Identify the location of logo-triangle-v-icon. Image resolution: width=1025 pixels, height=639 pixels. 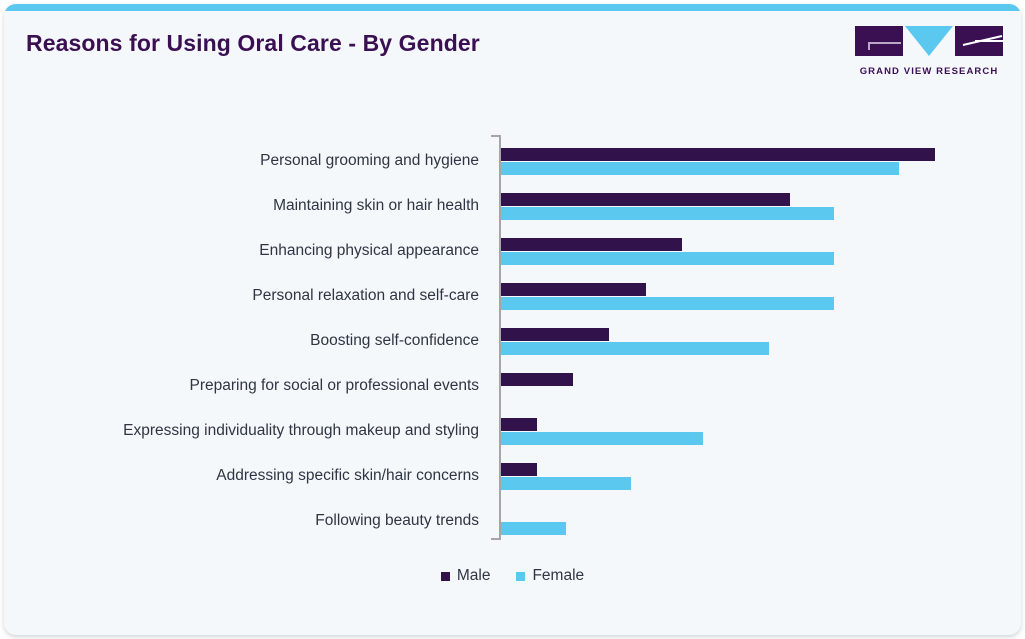
(929, 41).